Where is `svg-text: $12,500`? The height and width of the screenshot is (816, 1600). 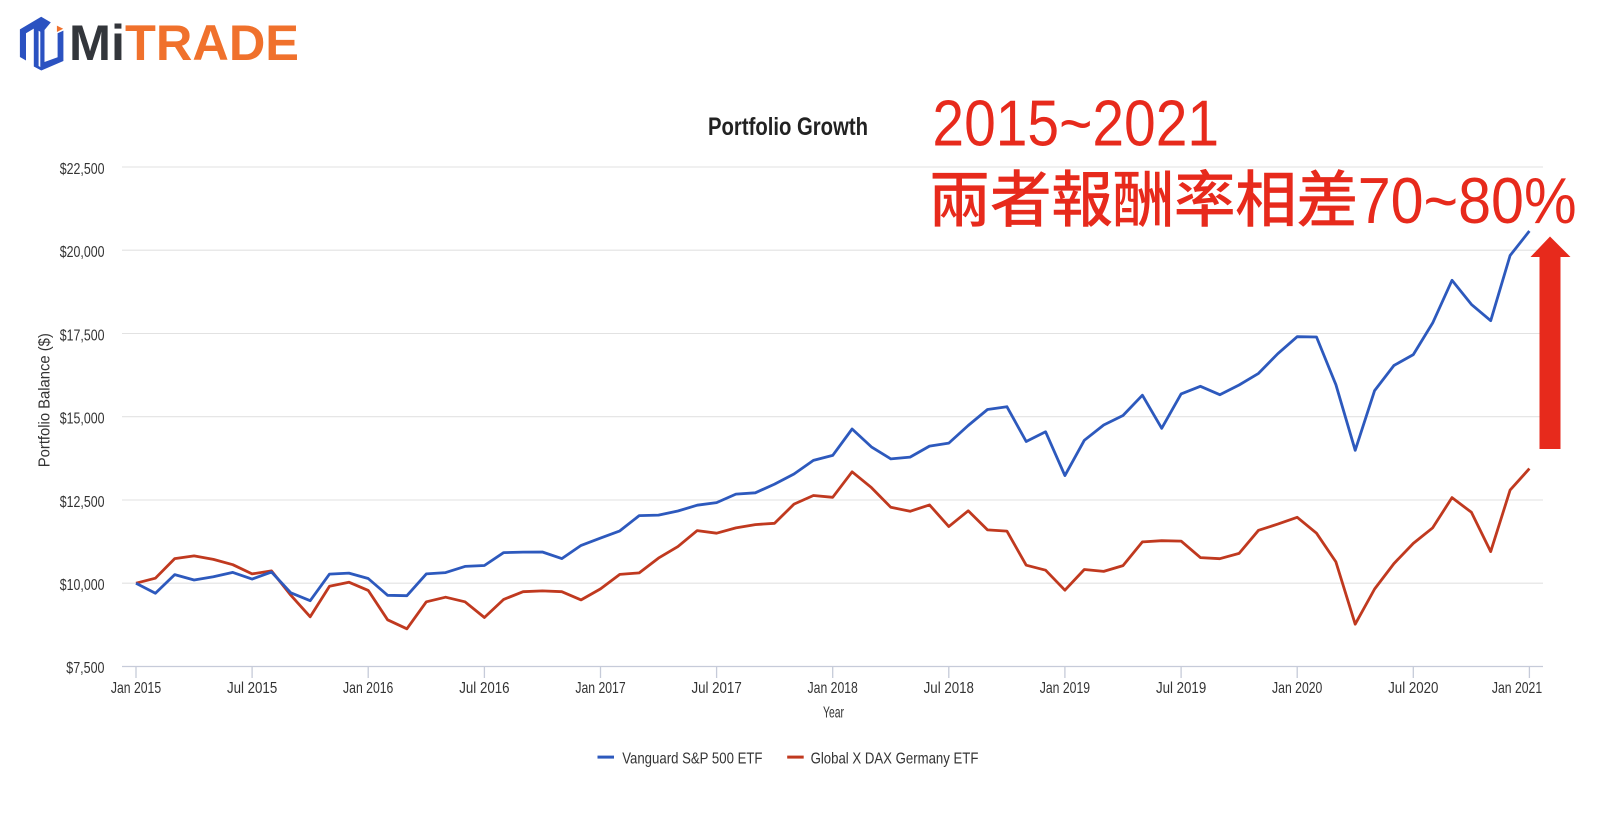
svg-text: $12,500 is located at coordinates (82, 502).